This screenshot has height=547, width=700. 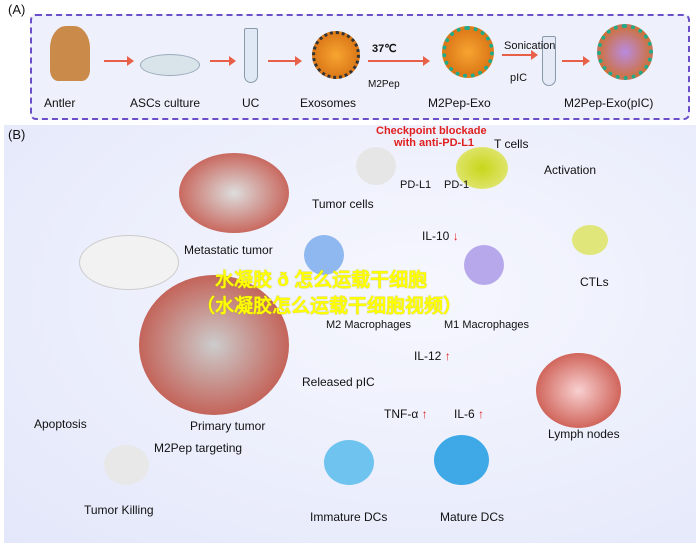 What do you see at coordinates (328, 103) in the screenshot?
I see `step-label: Exosomes` at bounding box center [328, 103].